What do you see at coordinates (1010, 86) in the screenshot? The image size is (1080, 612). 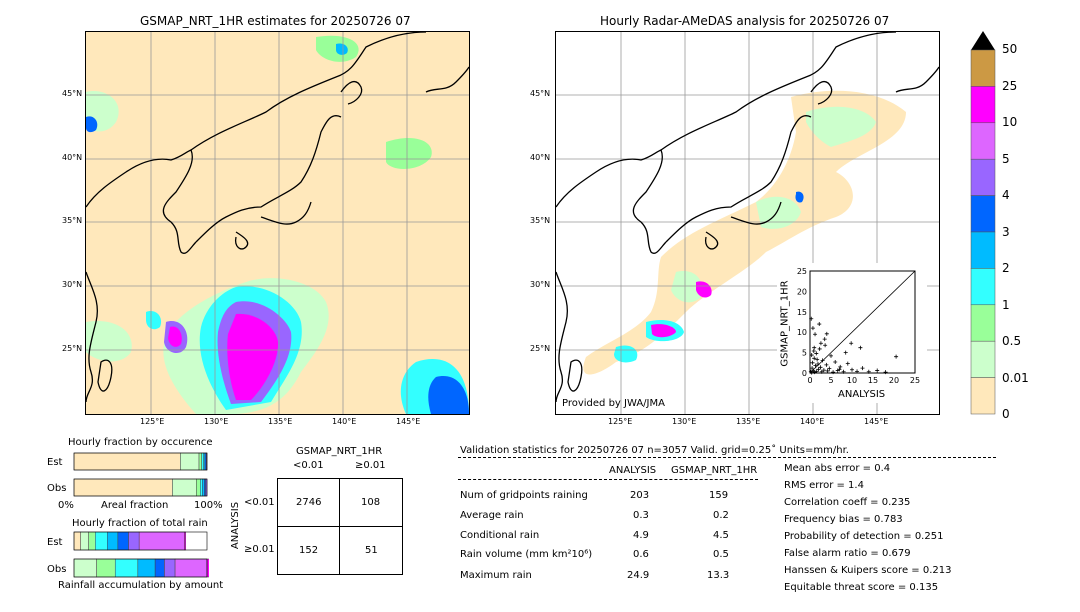 I see `colorbar-label-25: 25` at bounding box center [1010, 86].